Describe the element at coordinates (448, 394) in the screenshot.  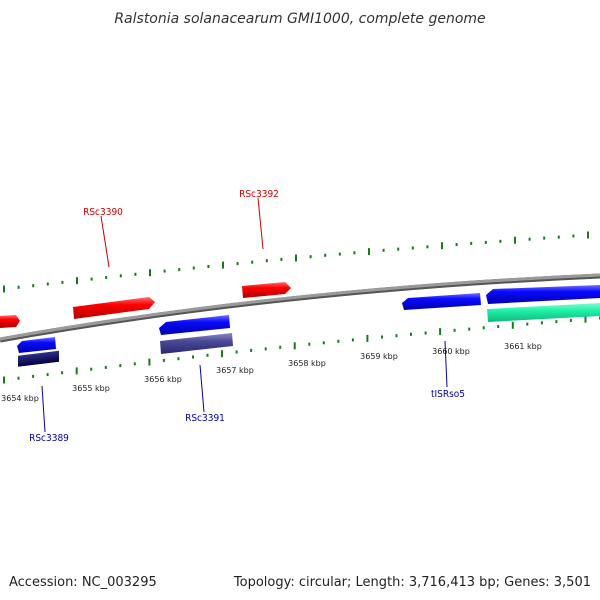
I see `gene-label-tisrso5: tISRso5` at that location.